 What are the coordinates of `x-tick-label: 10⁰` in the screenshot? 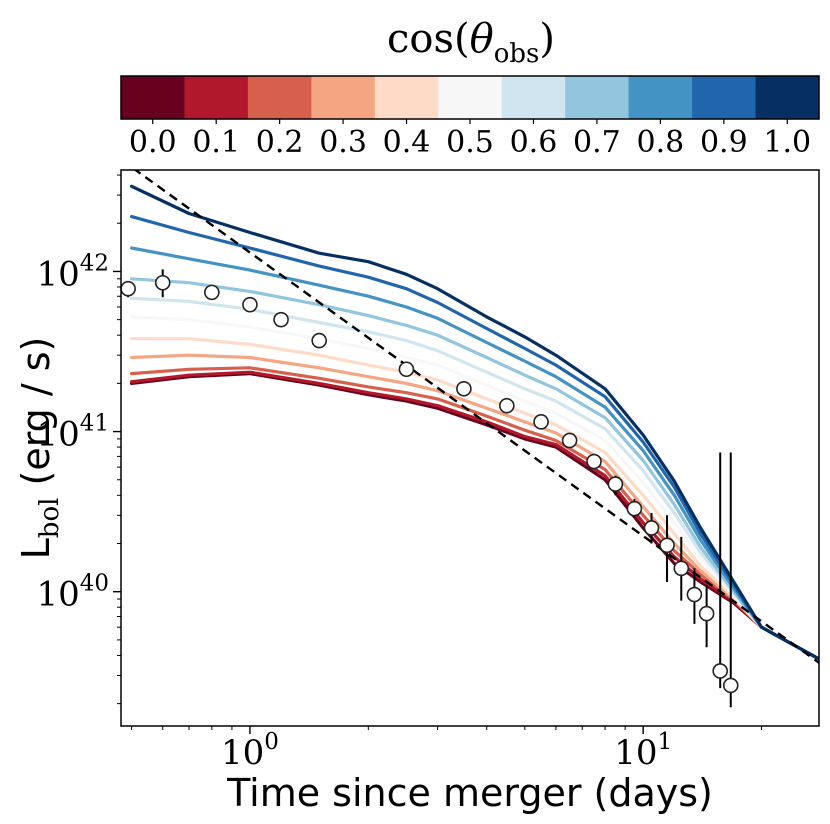 It's located at (250, 751).